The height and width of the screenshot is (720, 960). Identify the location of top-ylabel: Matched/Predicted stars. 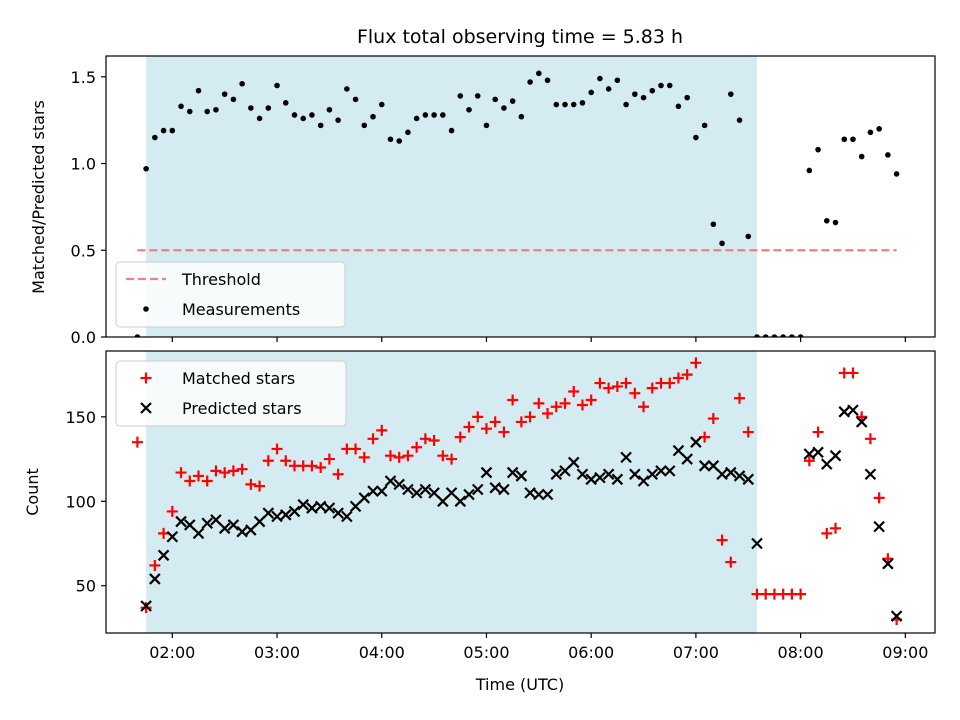
(38, 197).